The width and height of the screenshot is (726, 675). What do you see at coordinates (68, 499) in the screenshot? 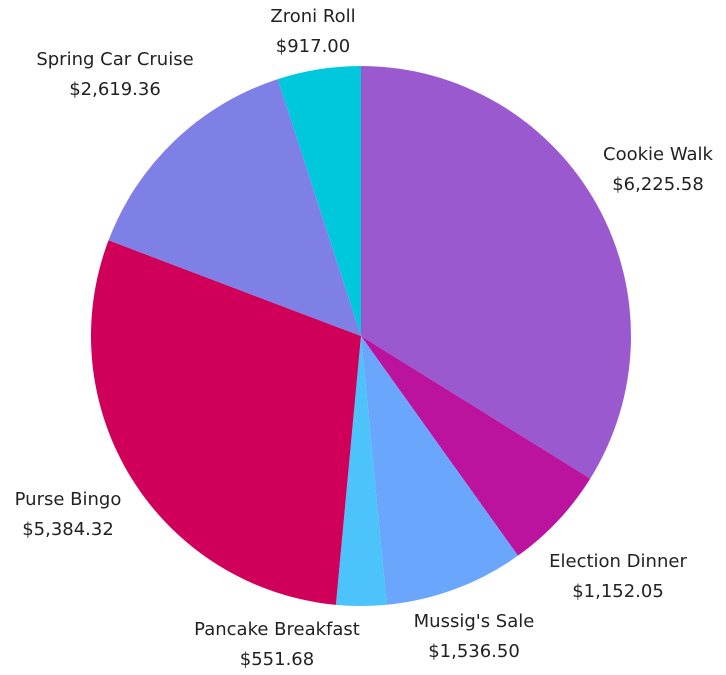
I see `slice-label: Purse Bingo` at bounding box center [68, 499].